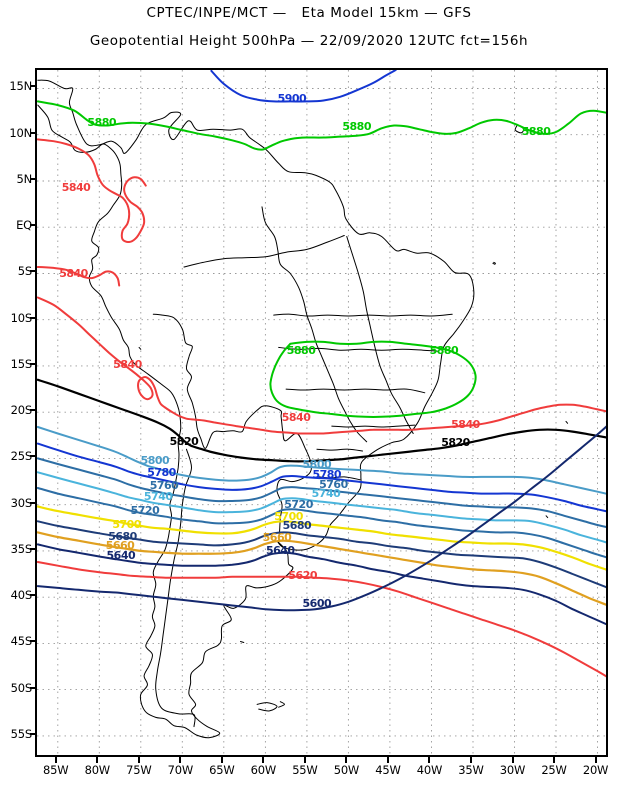 This screenshot has width=618, height=800. I want to click on x-axis-tick-label: 45W, so click(388, 770).